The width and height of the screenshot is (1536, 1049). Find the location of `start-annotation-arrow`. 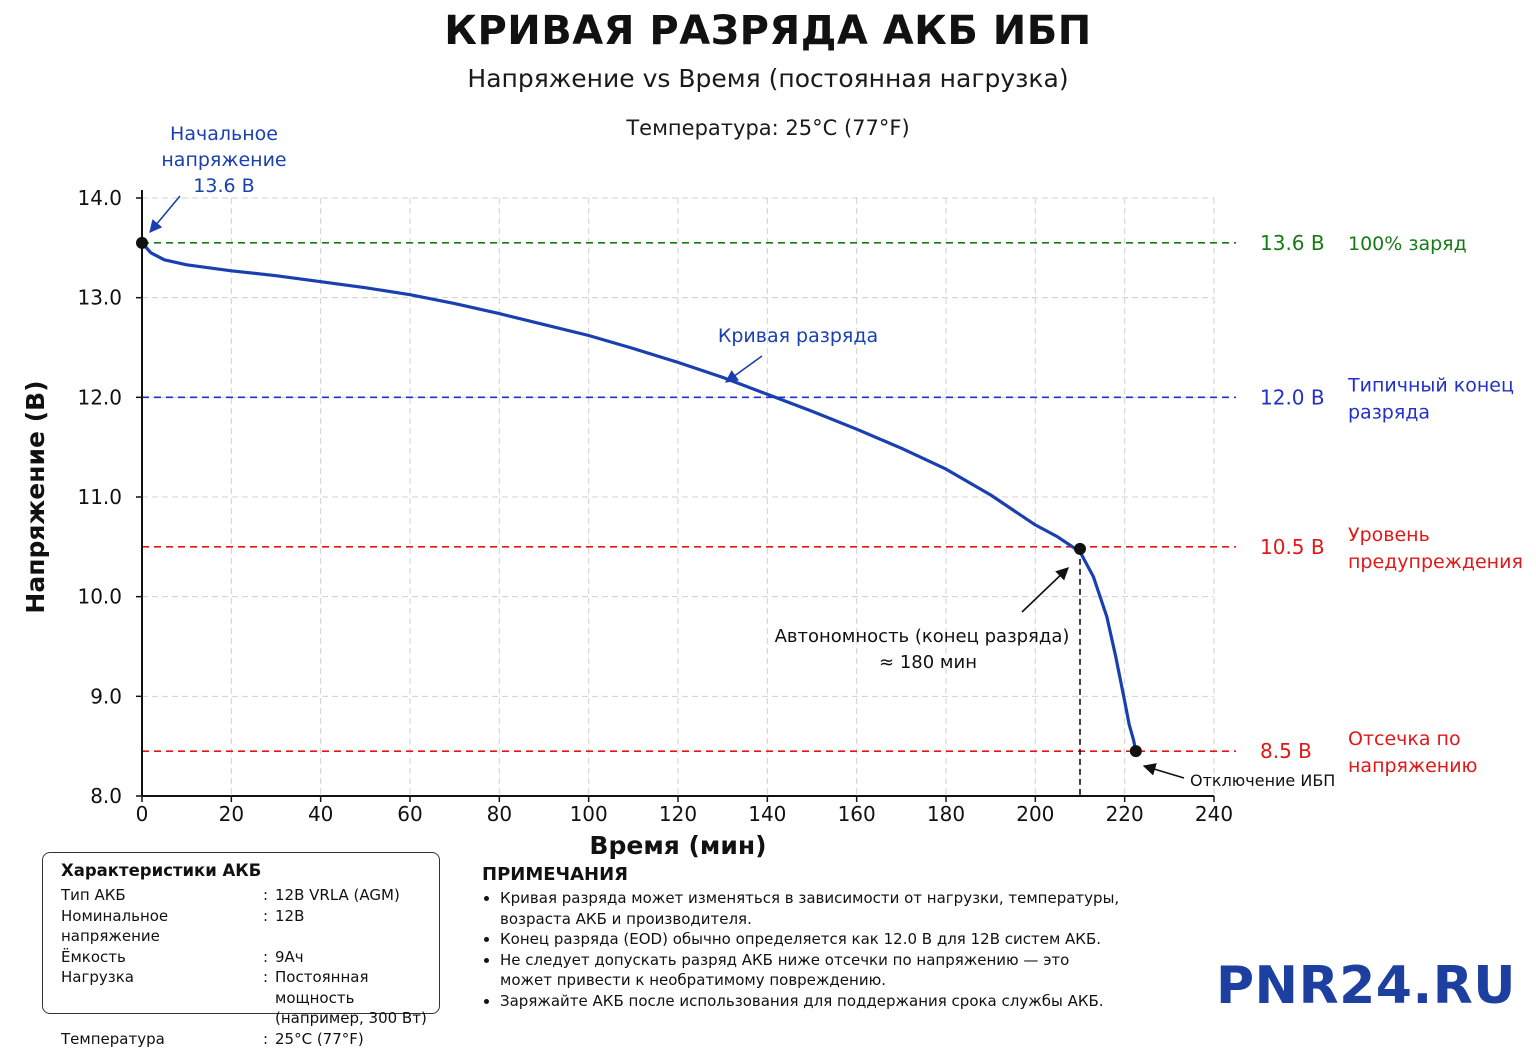

start-annotation-arrow is located at coordinates (165, 214).